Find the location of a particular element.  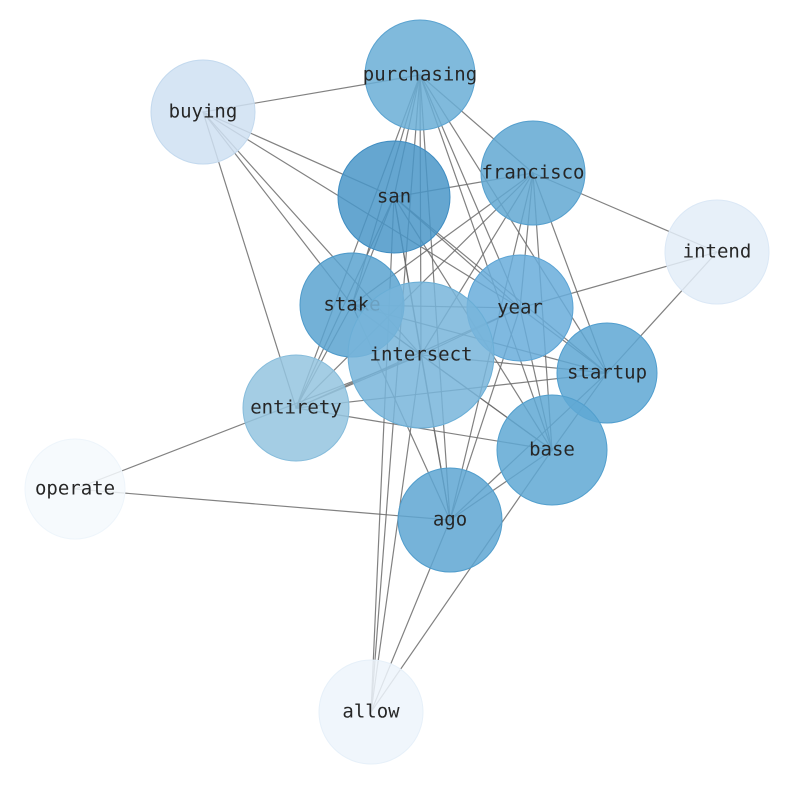

graph-node-base: base is located at coordinates (552, 450).